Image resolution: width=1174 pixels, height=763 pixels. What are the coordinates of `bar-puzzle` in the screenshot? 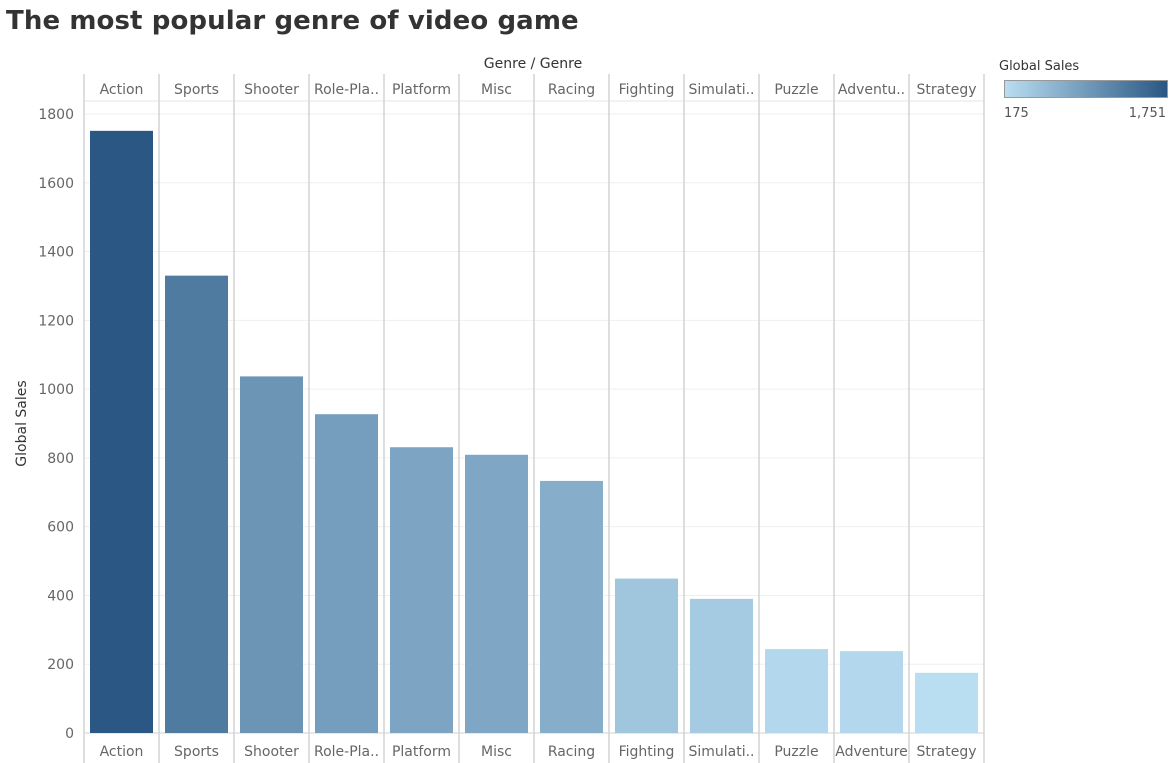 It's located at (796, 691).